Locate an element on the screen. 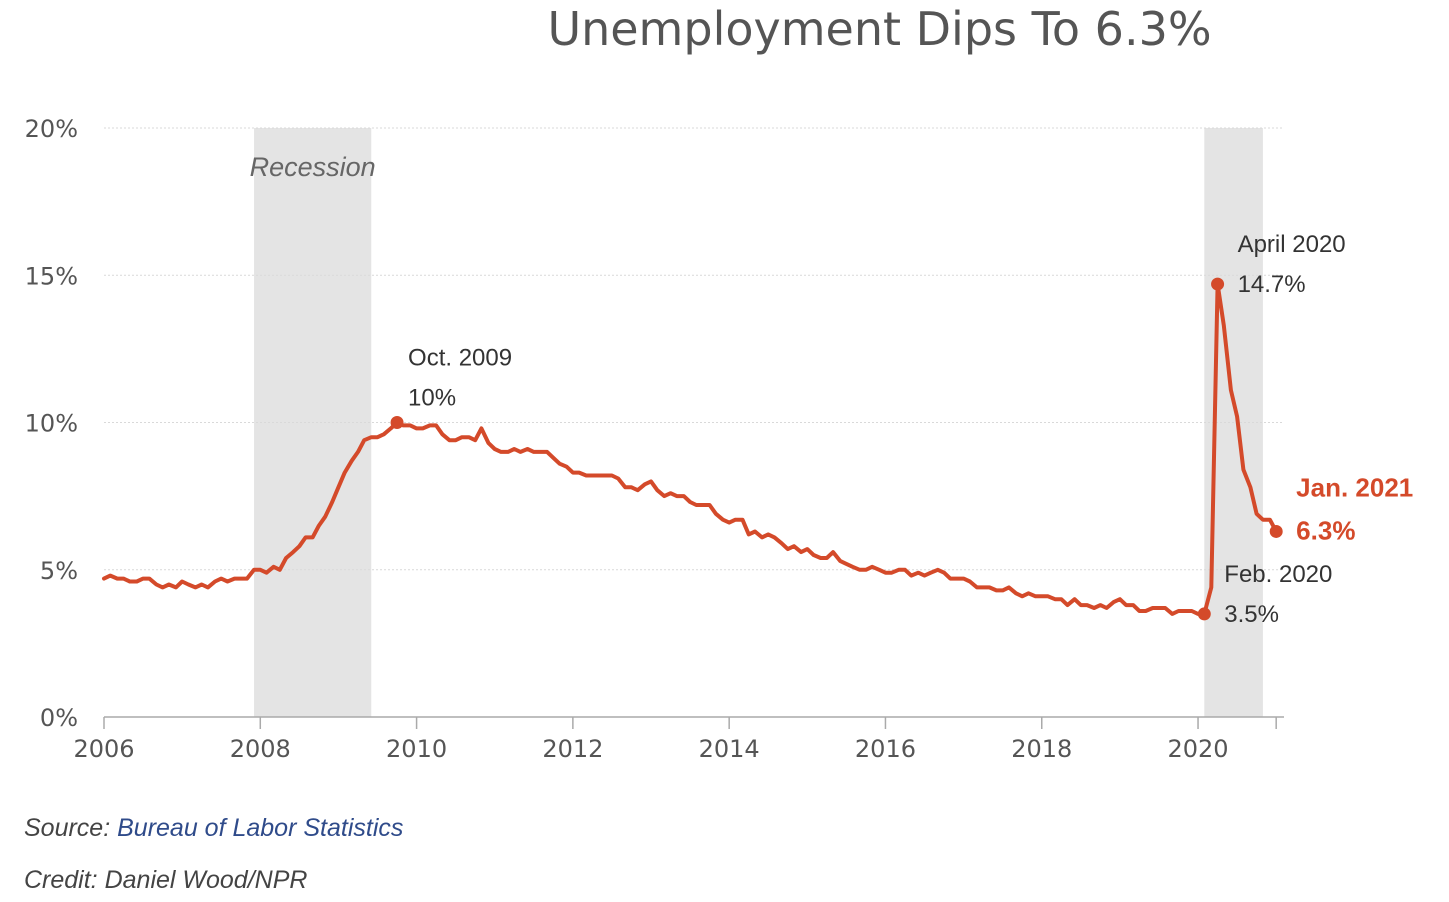  annotation-label: Oct. 2009 is located at coordinates (460, 358).